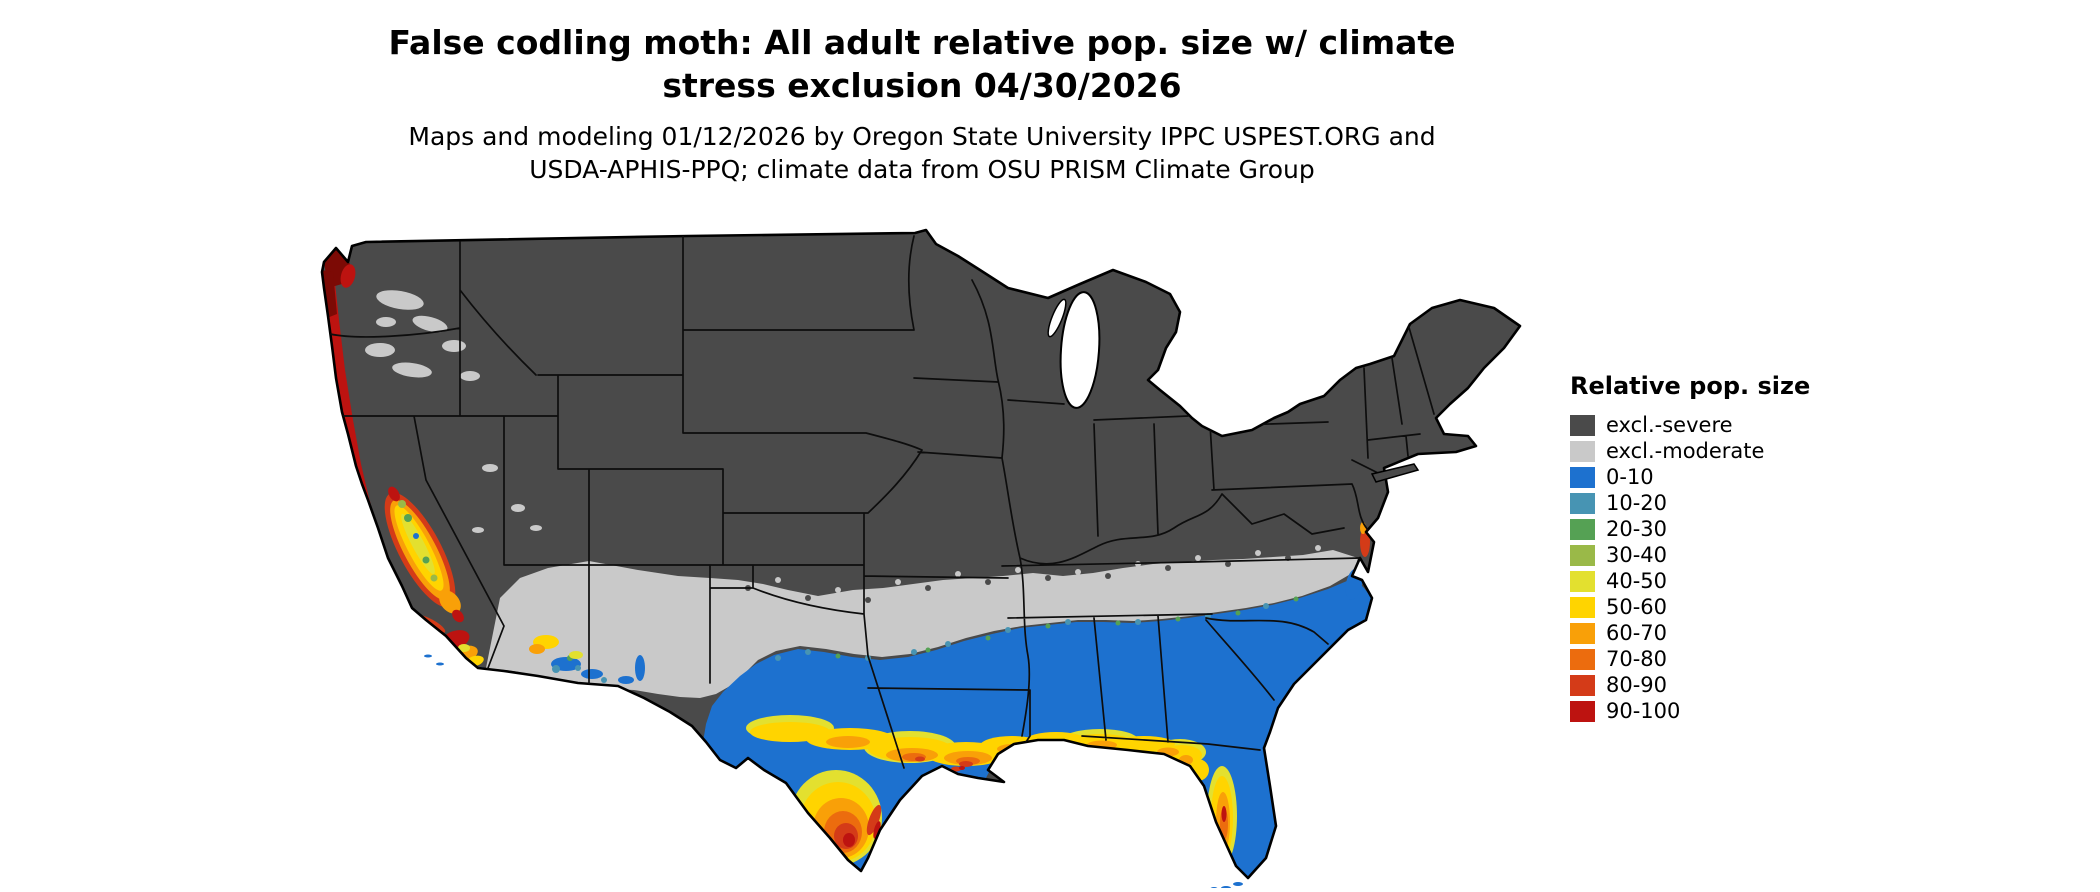  I want to click on legend-row: 60-70, so click(1690, 633).